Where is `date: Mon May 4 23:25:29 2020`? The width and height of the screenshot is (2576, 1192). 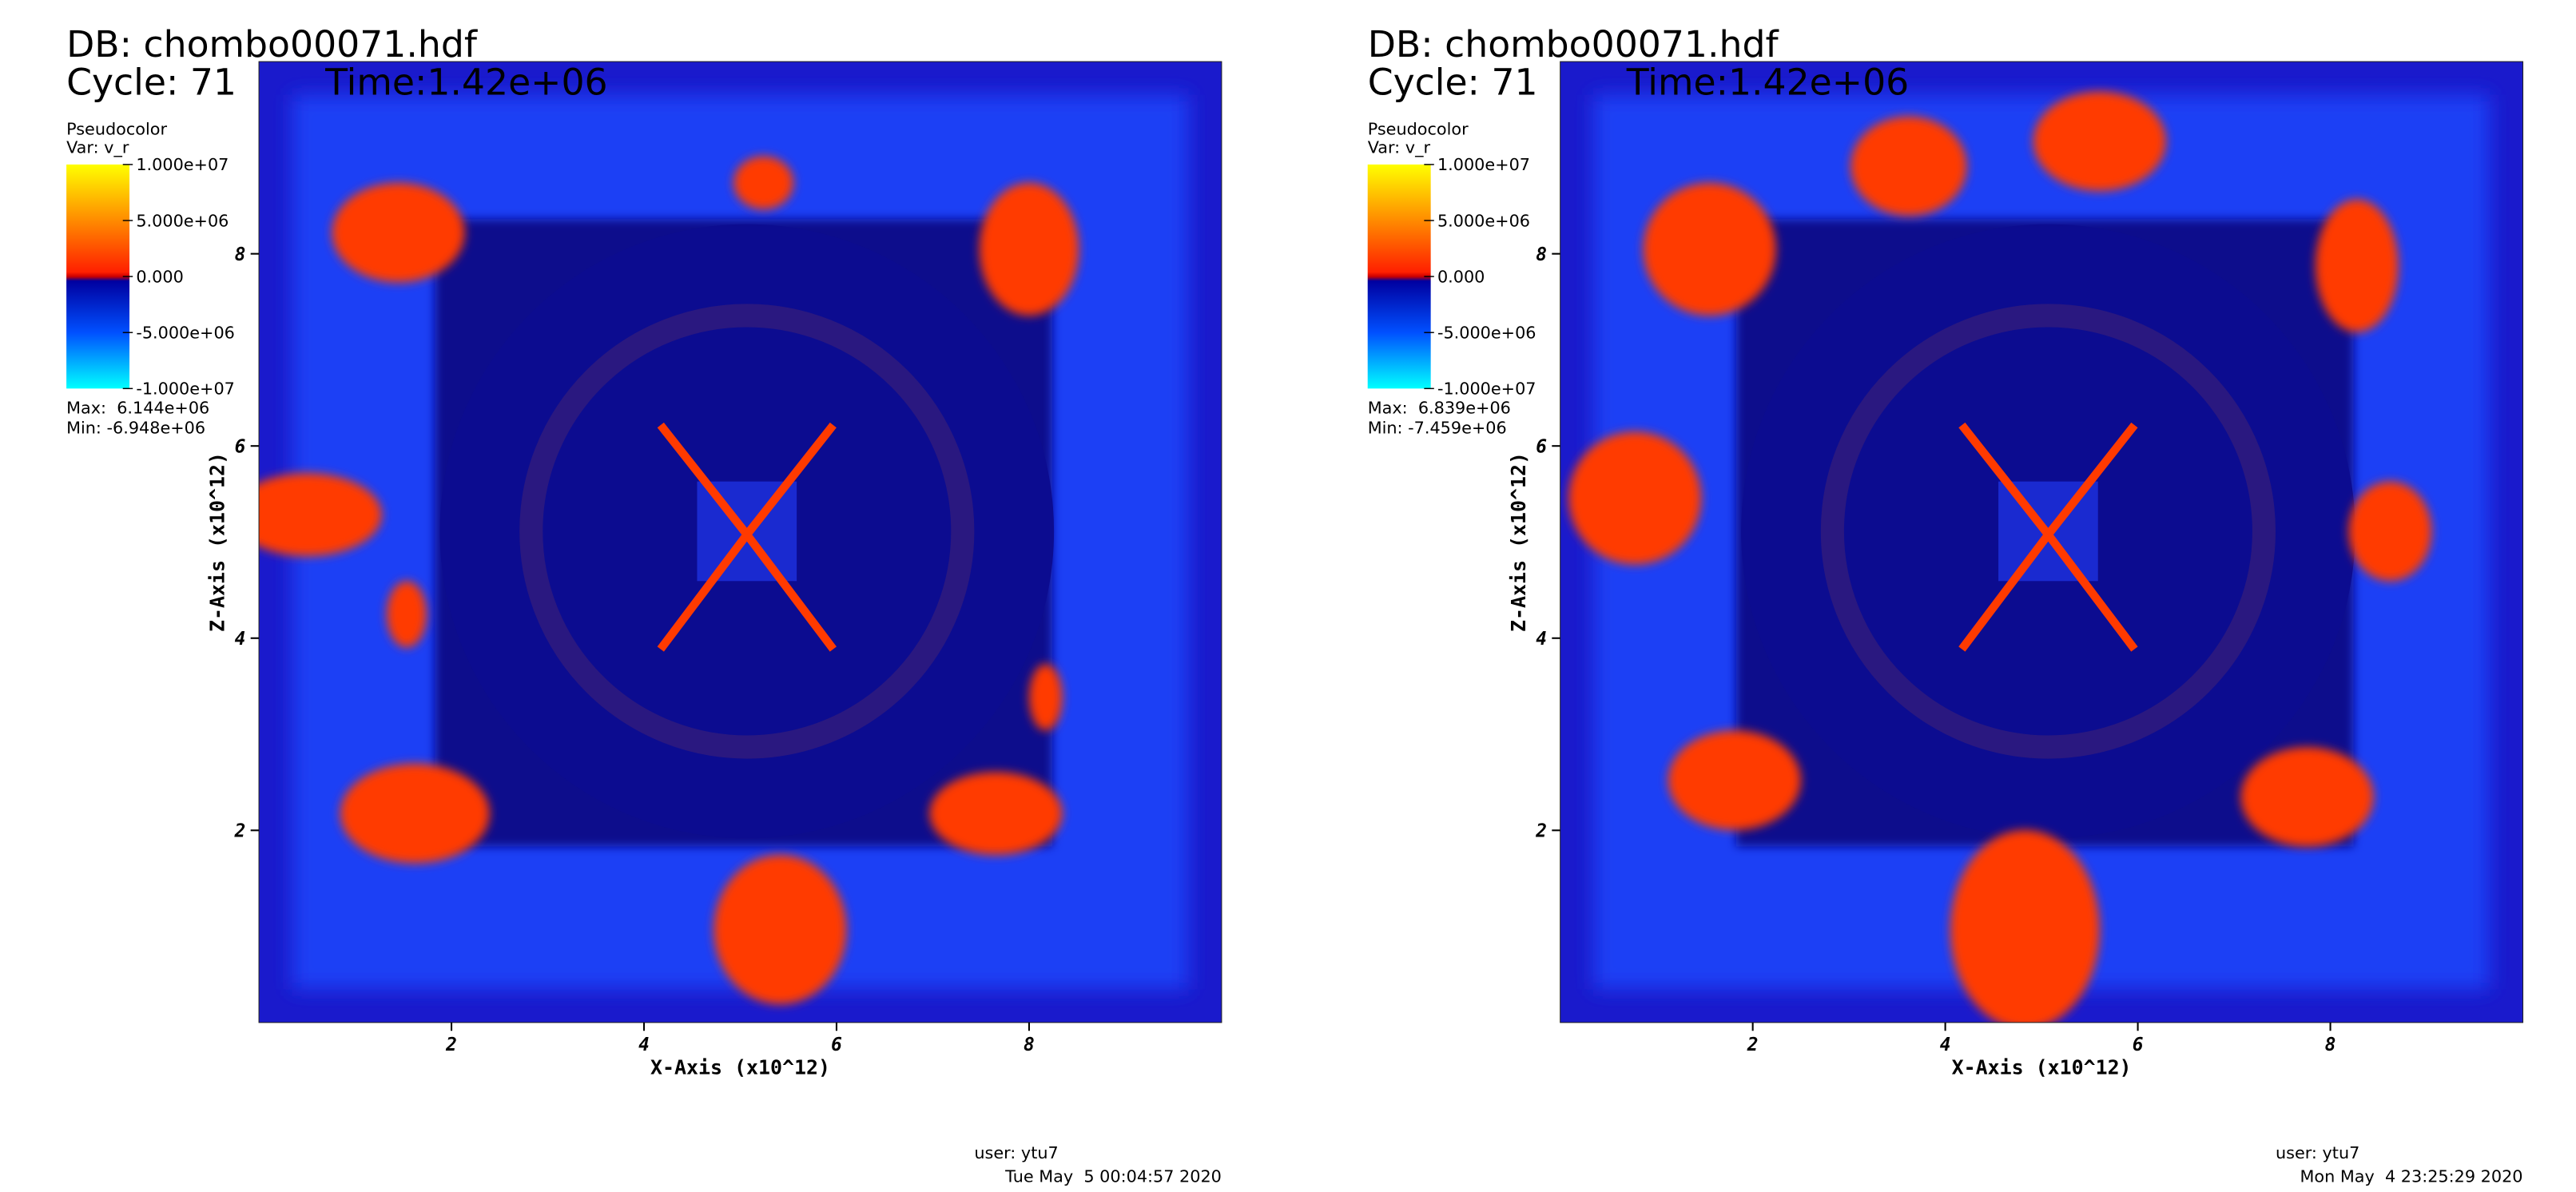 date: Mon May 4 23:25:29 2020 is located at coordinates (2411, 1176).